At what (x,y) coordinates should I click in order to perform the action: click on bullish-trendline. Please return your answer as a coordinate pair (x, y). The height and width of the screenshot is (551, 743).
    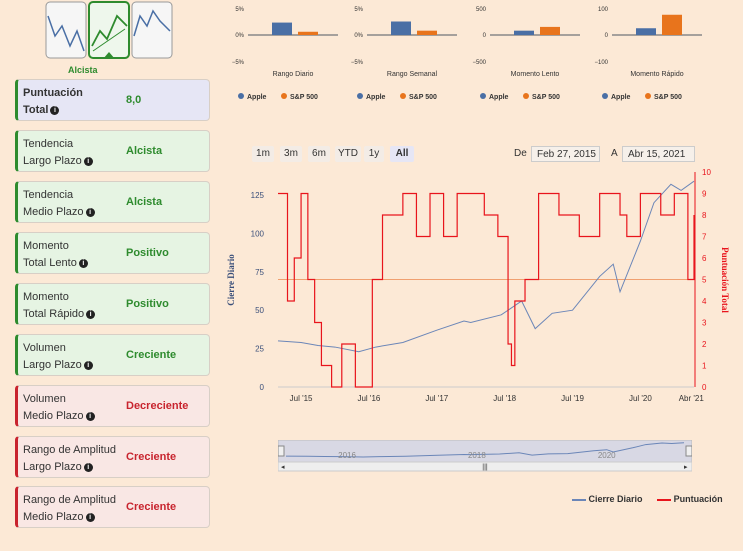
    Looking at the image, I should click on (109, 40).